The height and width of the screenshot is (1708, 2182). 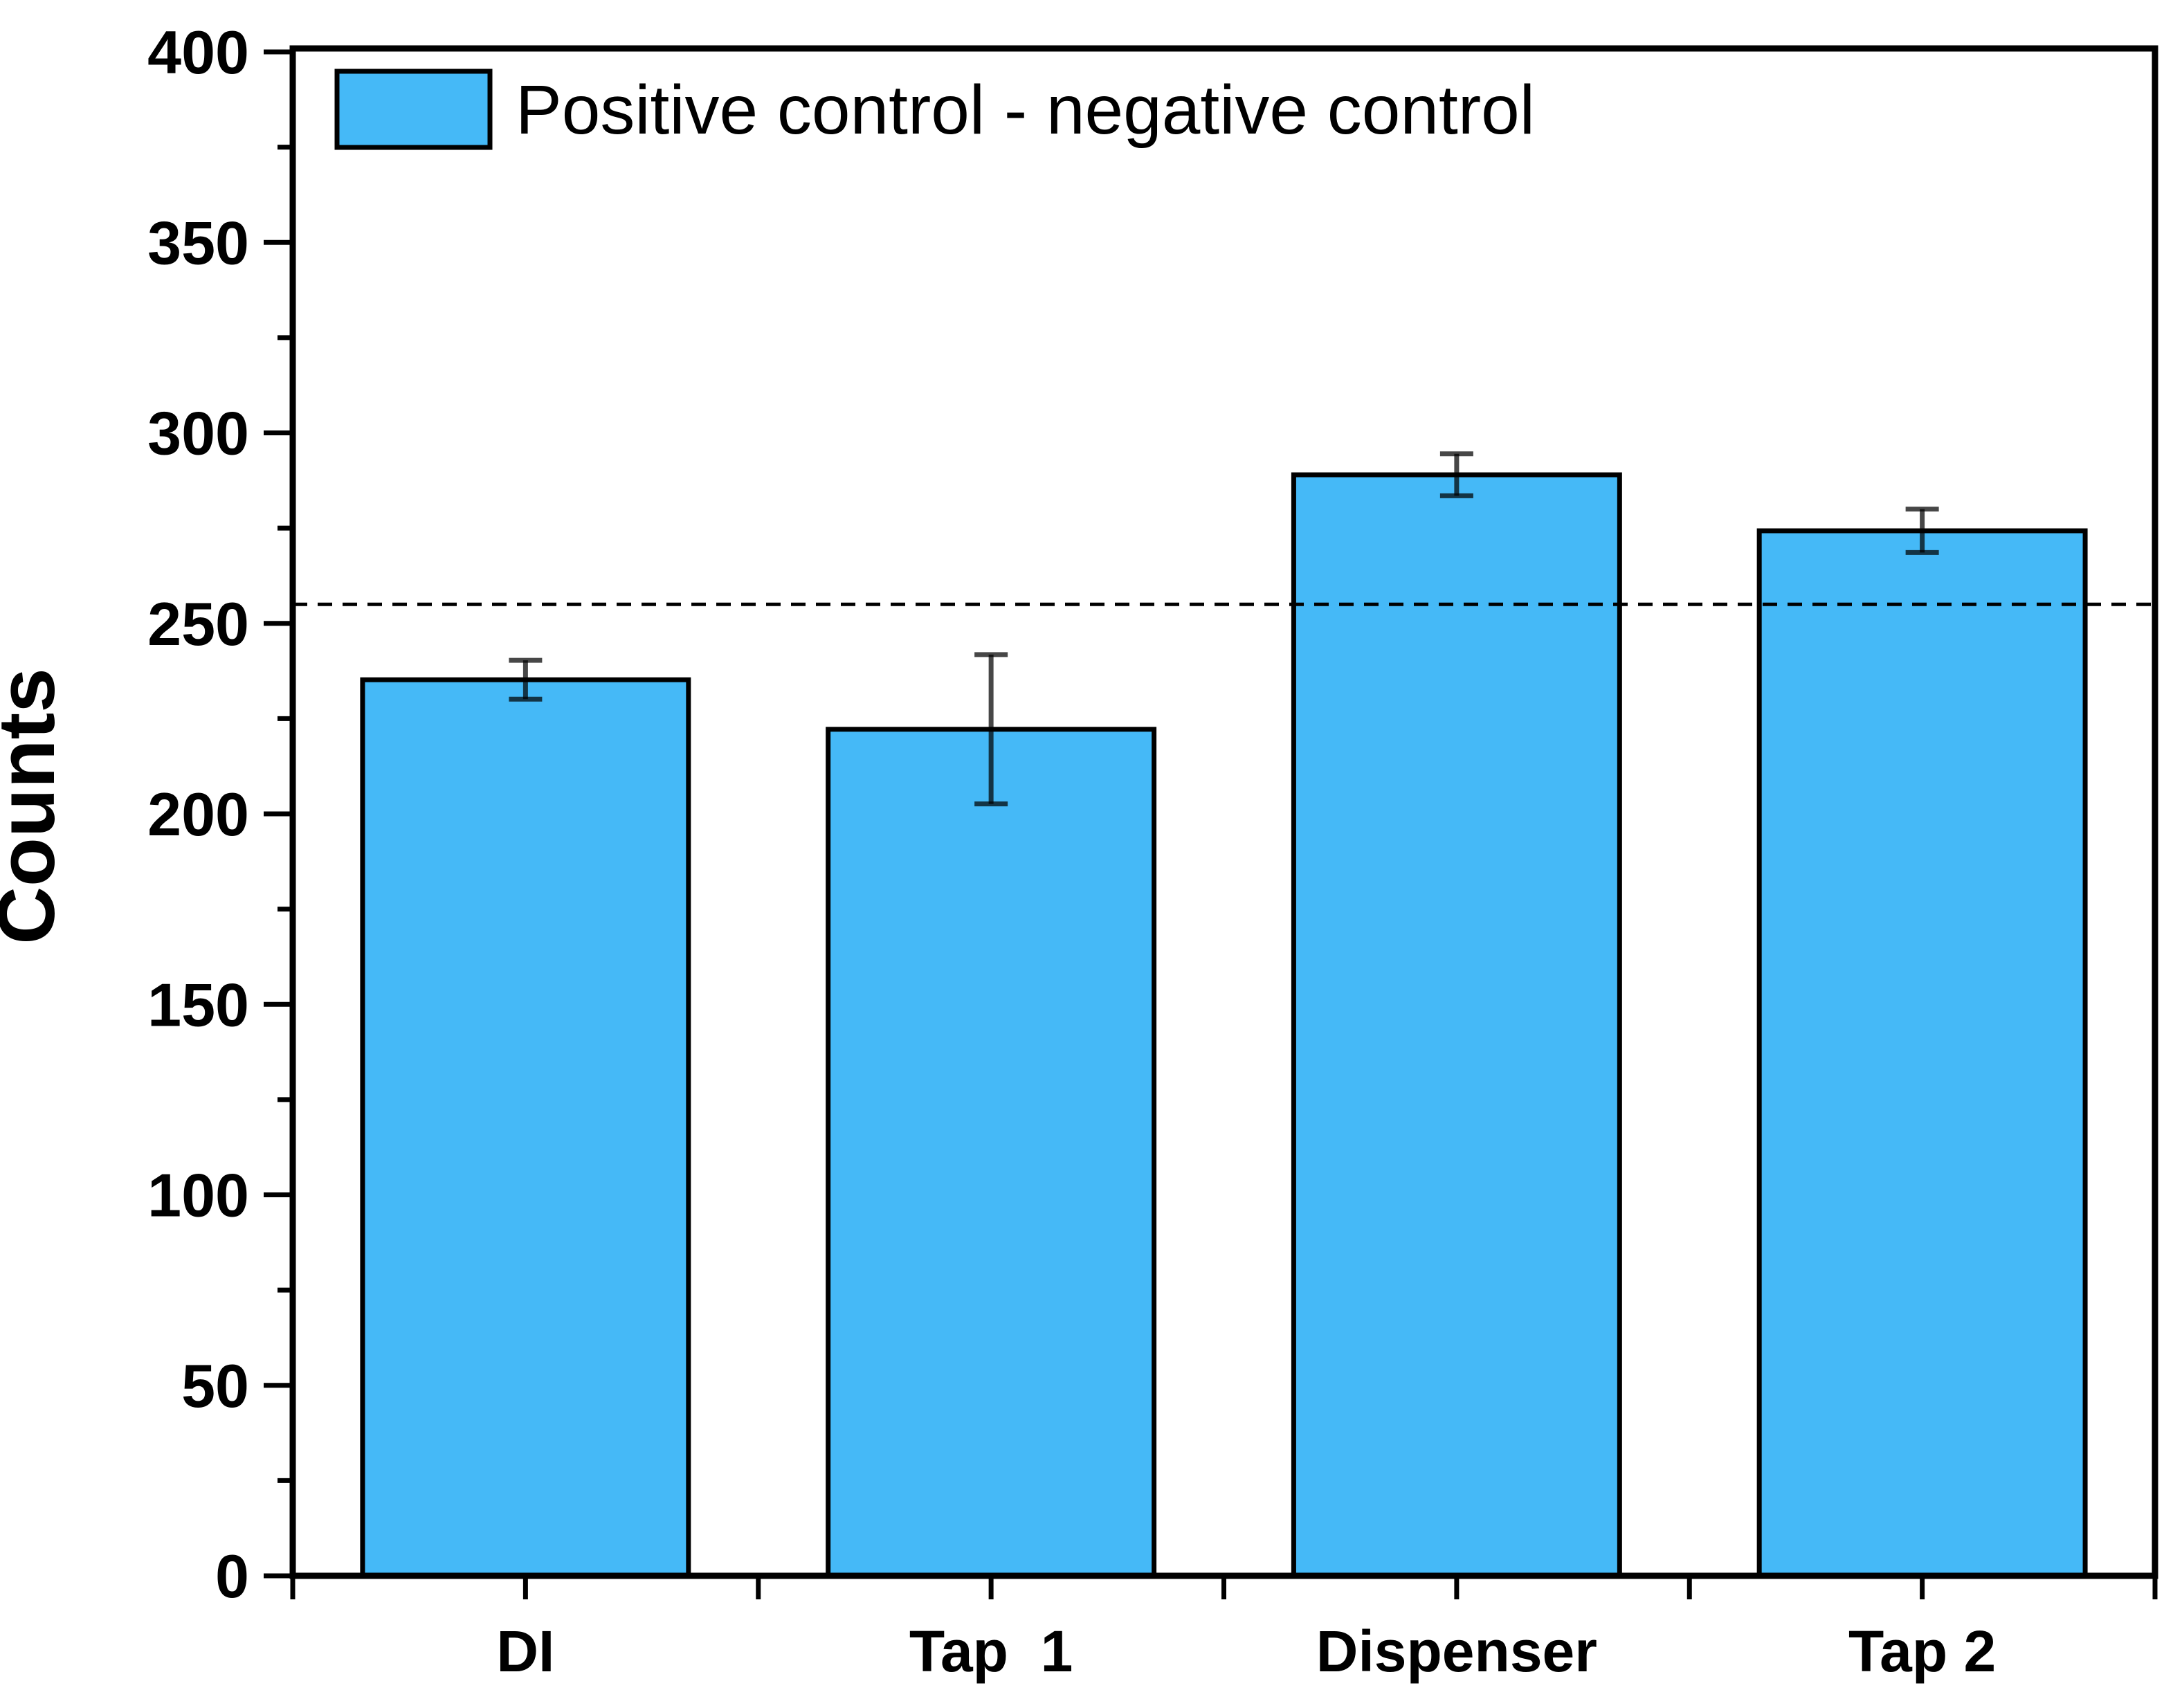 What do you see at coordinates (198, 242) in the screenshot?
I see `y-tick-label-350: 350` at bounding box center [198, 242].